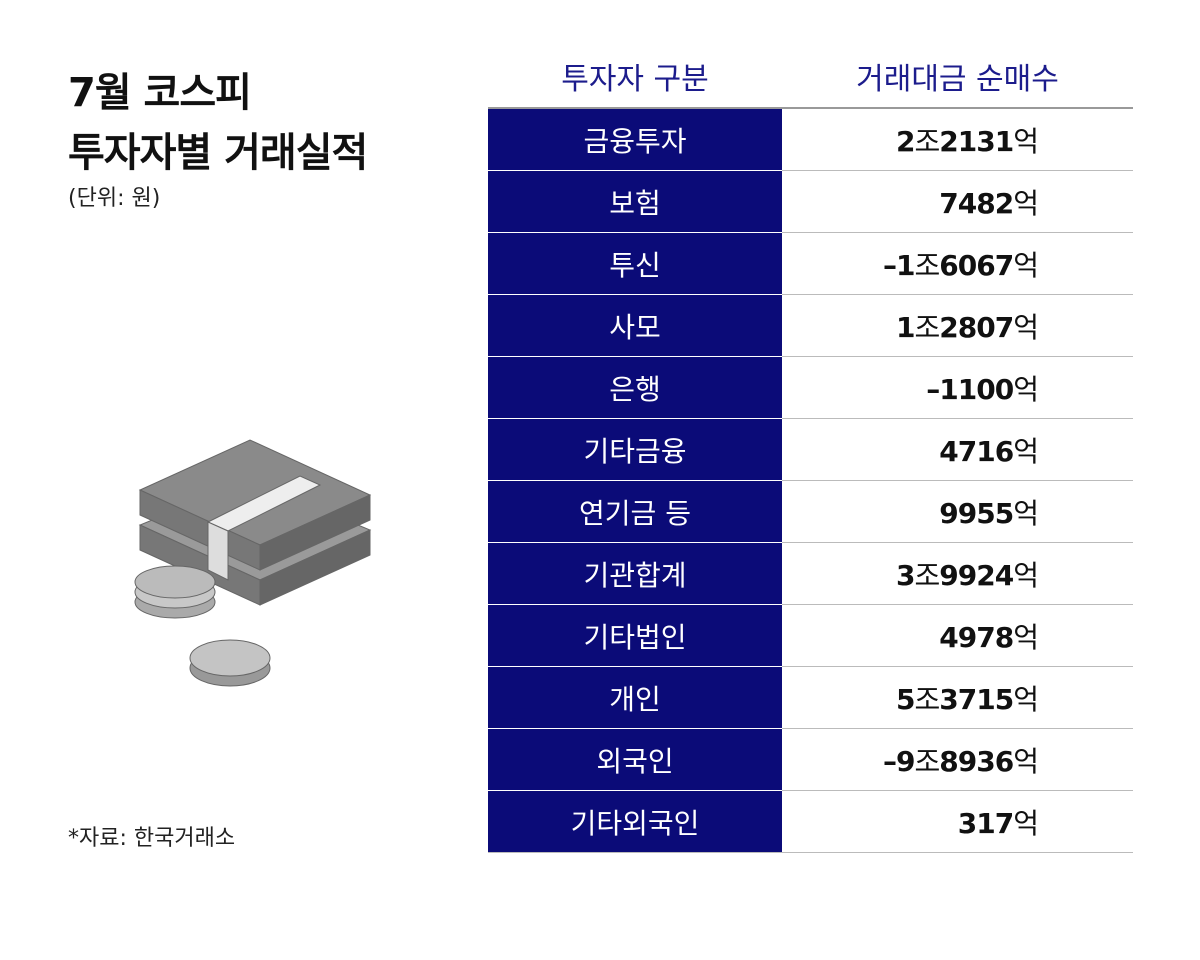 The height and width of the screenshot is (960, 1200). Describe the element at coordinates (957, 573) in the screenshot. I see `net-purchase: 3조9924억` at that location.